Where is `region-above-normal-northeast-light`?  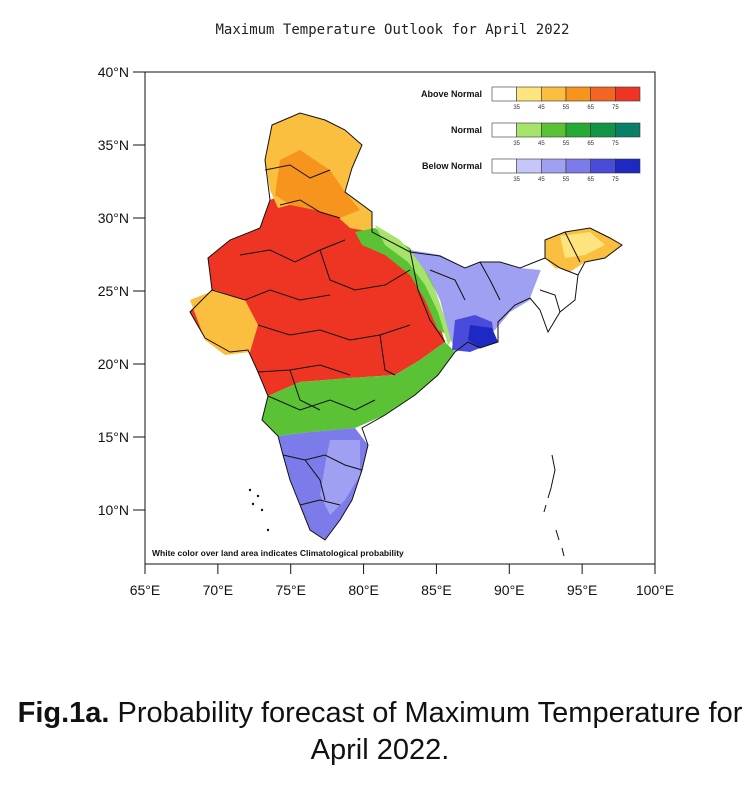 region-above-normal-northeast-light is located at coordinates (582, 245).